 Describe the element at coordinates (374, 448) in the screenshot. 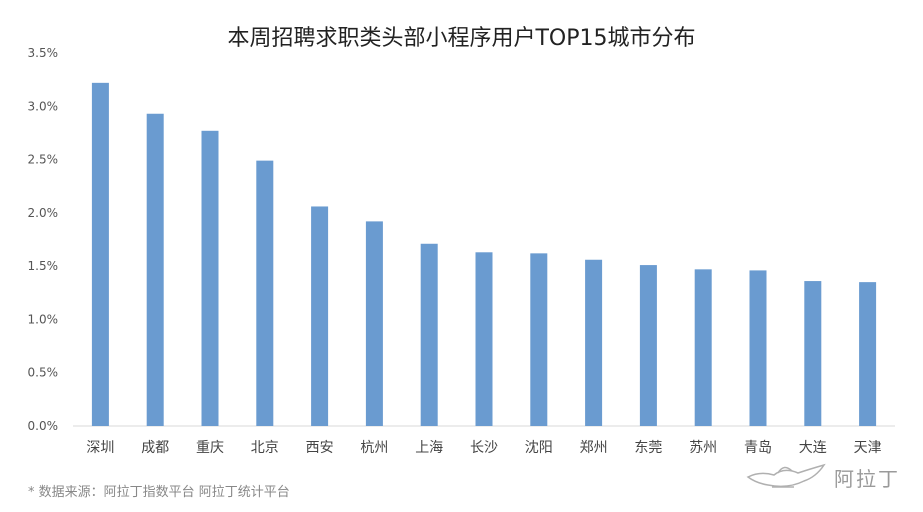

I see `x-tick-label: 杭州` at that location.